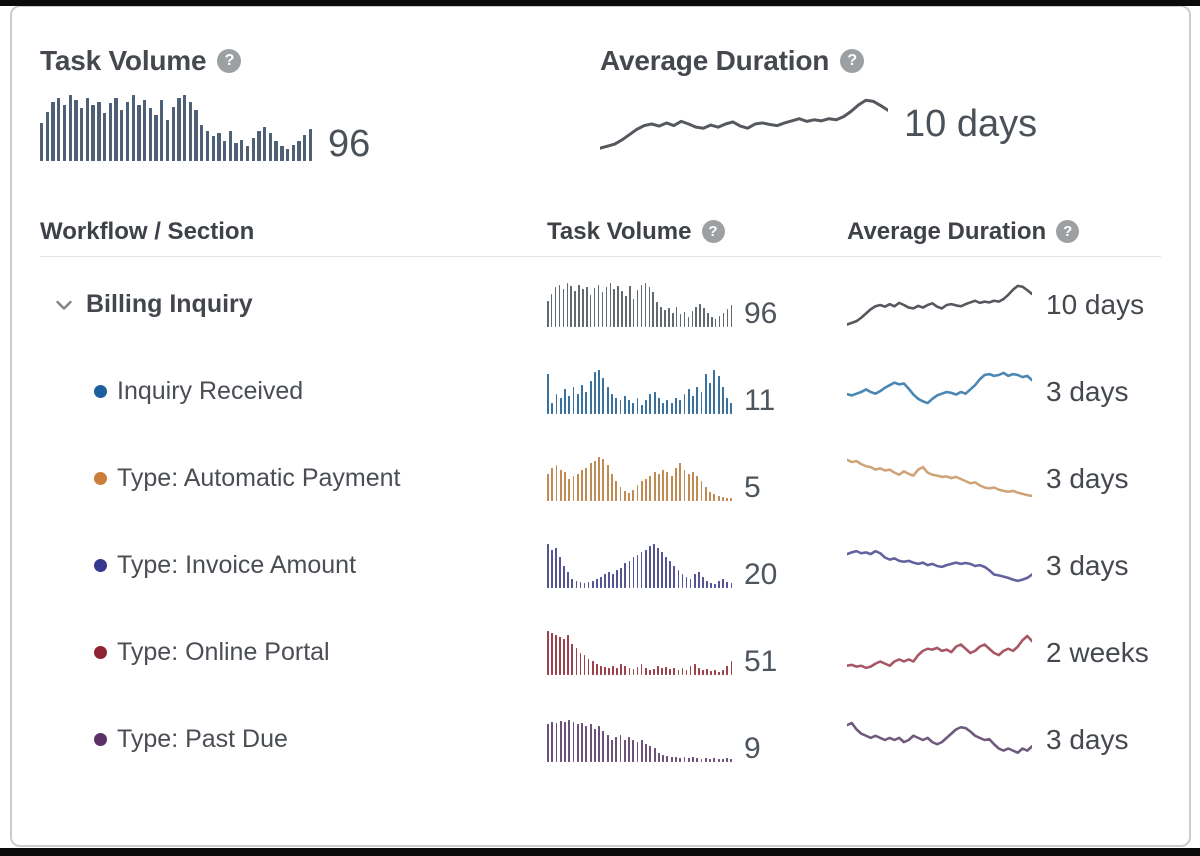 The width and height of the screenshot is (1200, 856). Describe the element at coordinates (600, 739) in the screenshot. I see `workflow-row: Type: Past Due 9 3 days` at that location.